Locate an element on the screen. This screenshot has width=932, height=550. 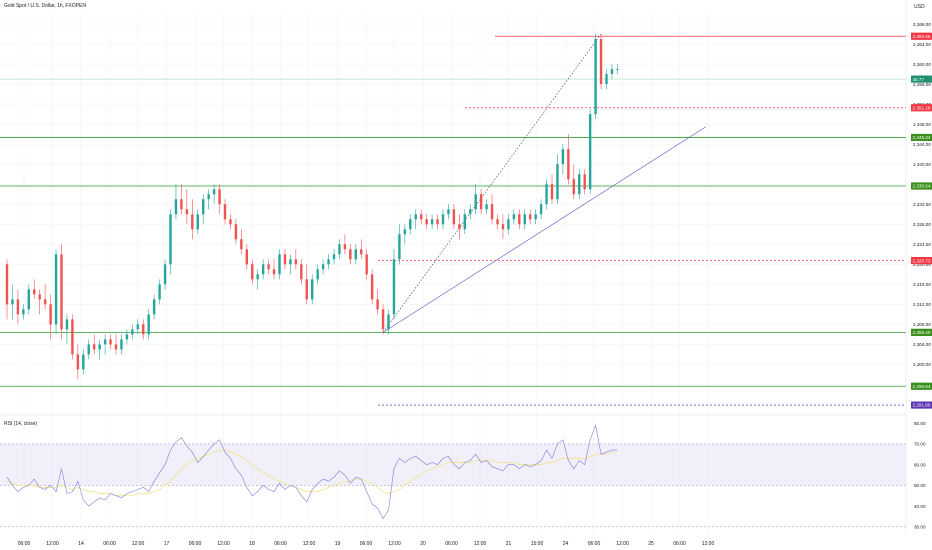
price-level-label: 2,351.28 is located at coordinates (922, 107).